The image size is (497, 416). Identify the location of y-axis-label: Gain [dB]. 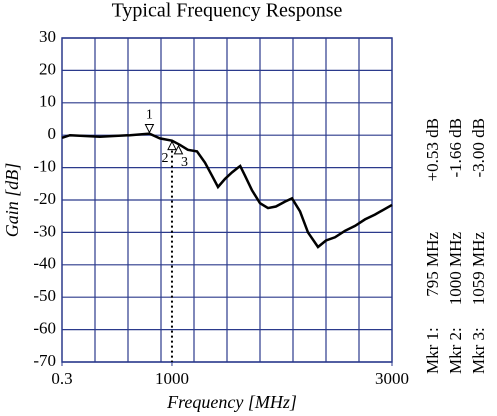
(12, 200).